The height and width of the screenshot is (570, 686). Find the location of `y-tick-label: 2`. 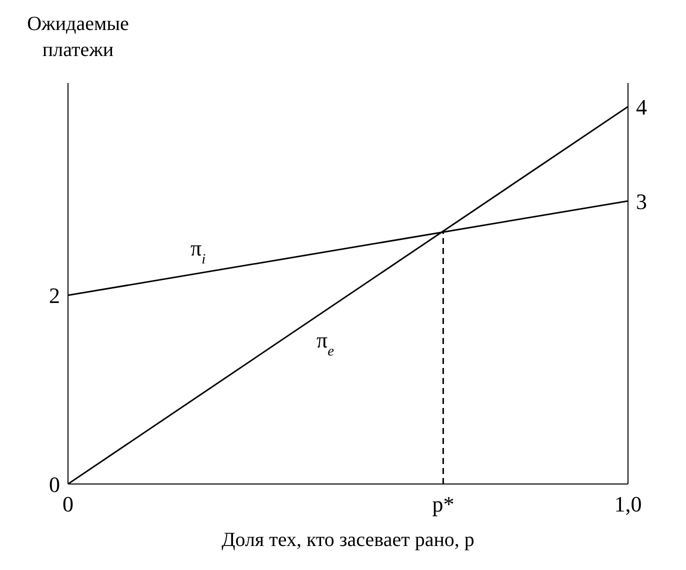

y-tick-label: 2 is located at coordinates (54, 295).